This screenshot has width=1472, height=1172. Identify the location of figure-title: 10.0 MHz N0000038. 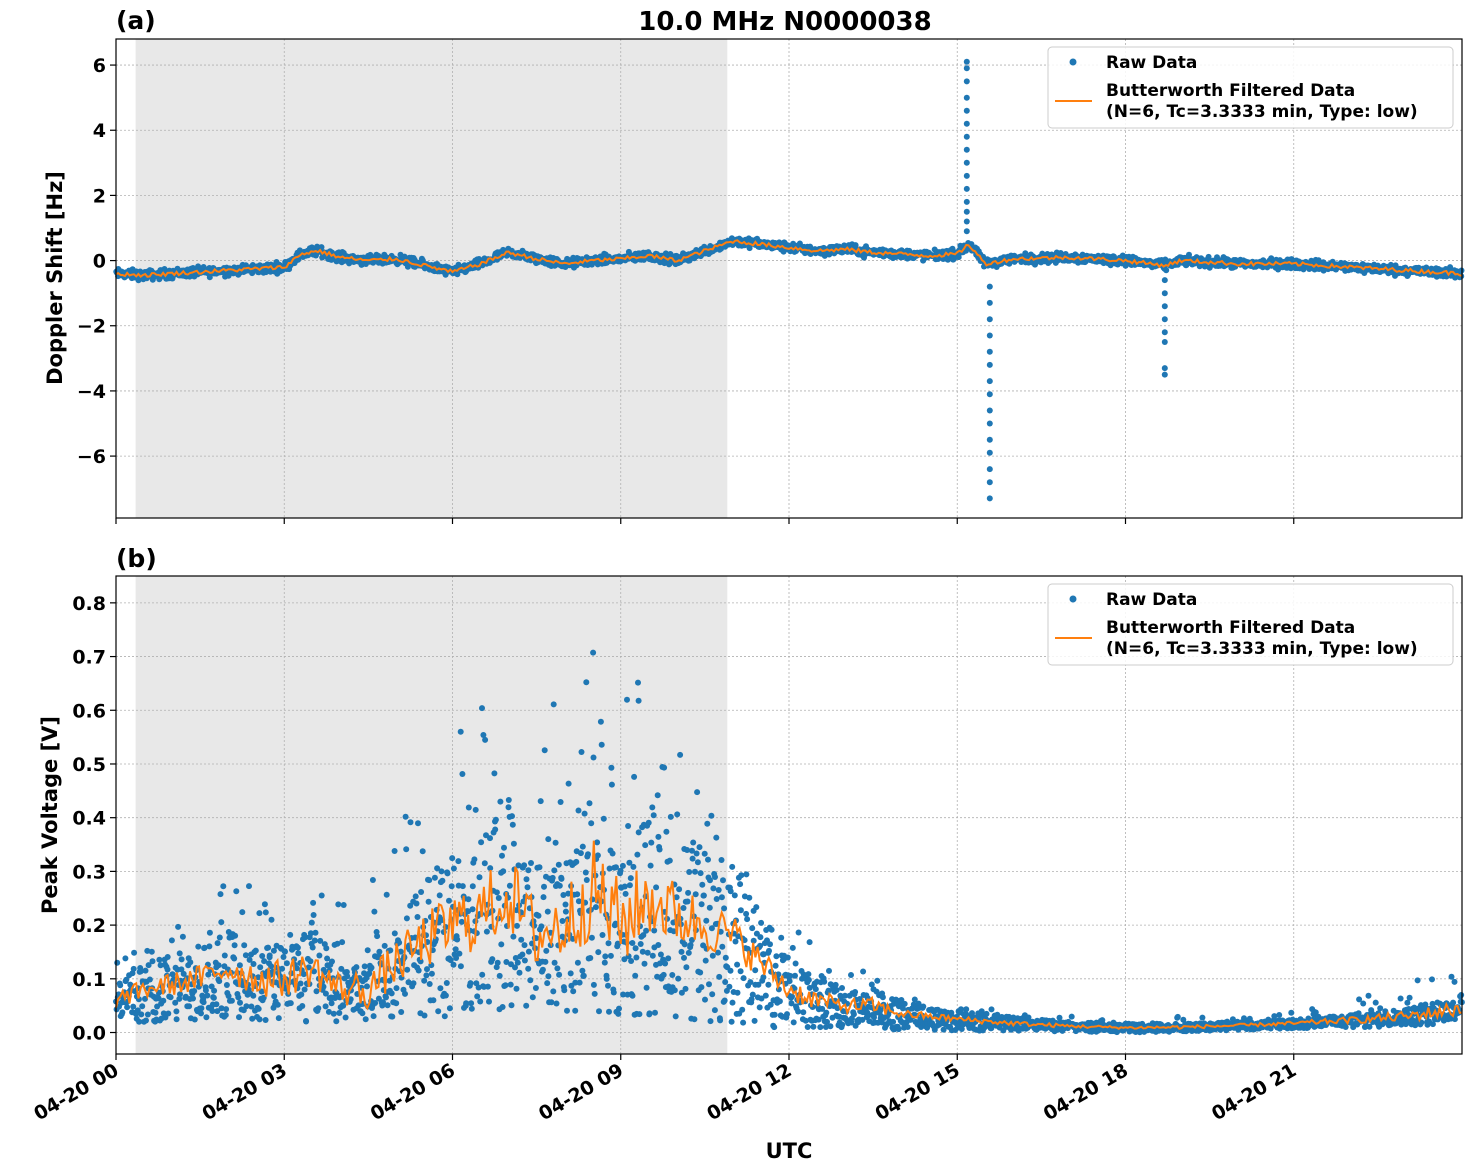
(784, 22).